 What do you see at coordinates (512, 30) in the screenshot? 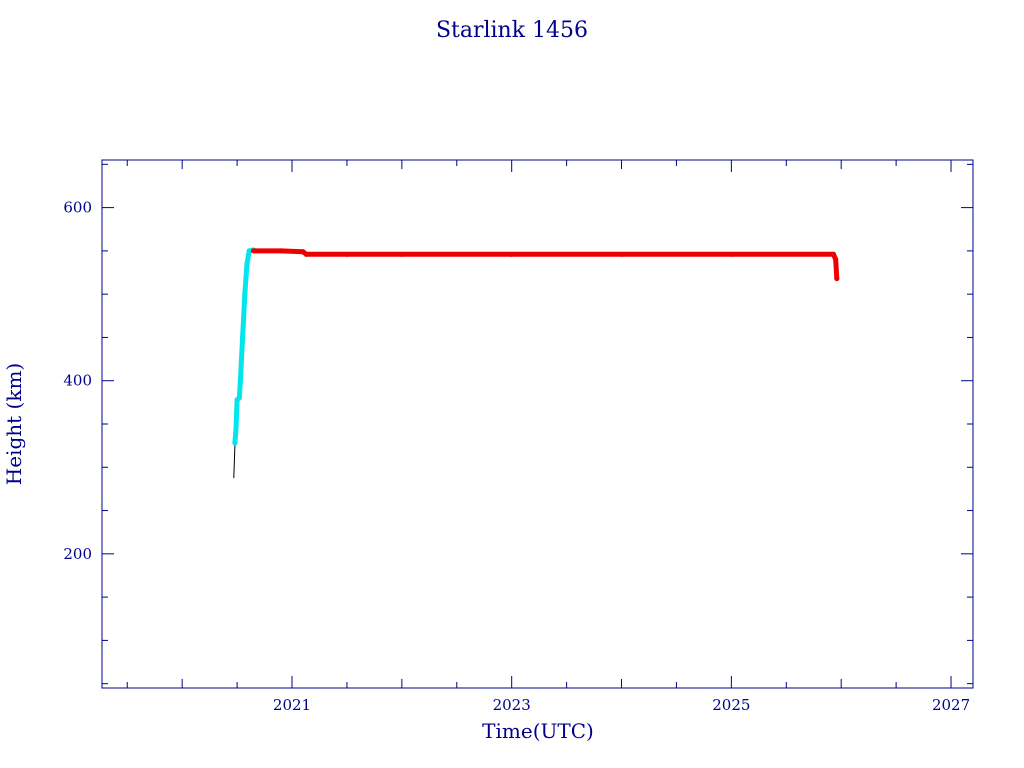
I see `chart-title: Starlink 1456` at bounding box center [512, 30].